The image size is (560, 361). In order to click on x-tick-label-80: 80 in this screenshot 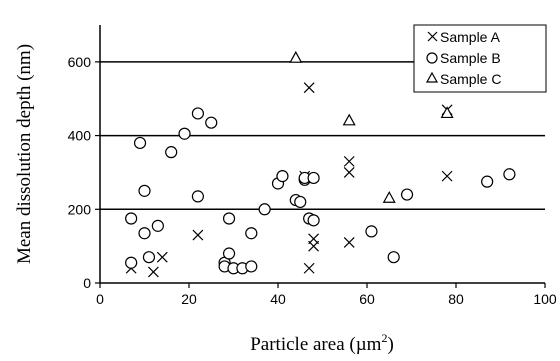, I will do `click(456, 299)`.